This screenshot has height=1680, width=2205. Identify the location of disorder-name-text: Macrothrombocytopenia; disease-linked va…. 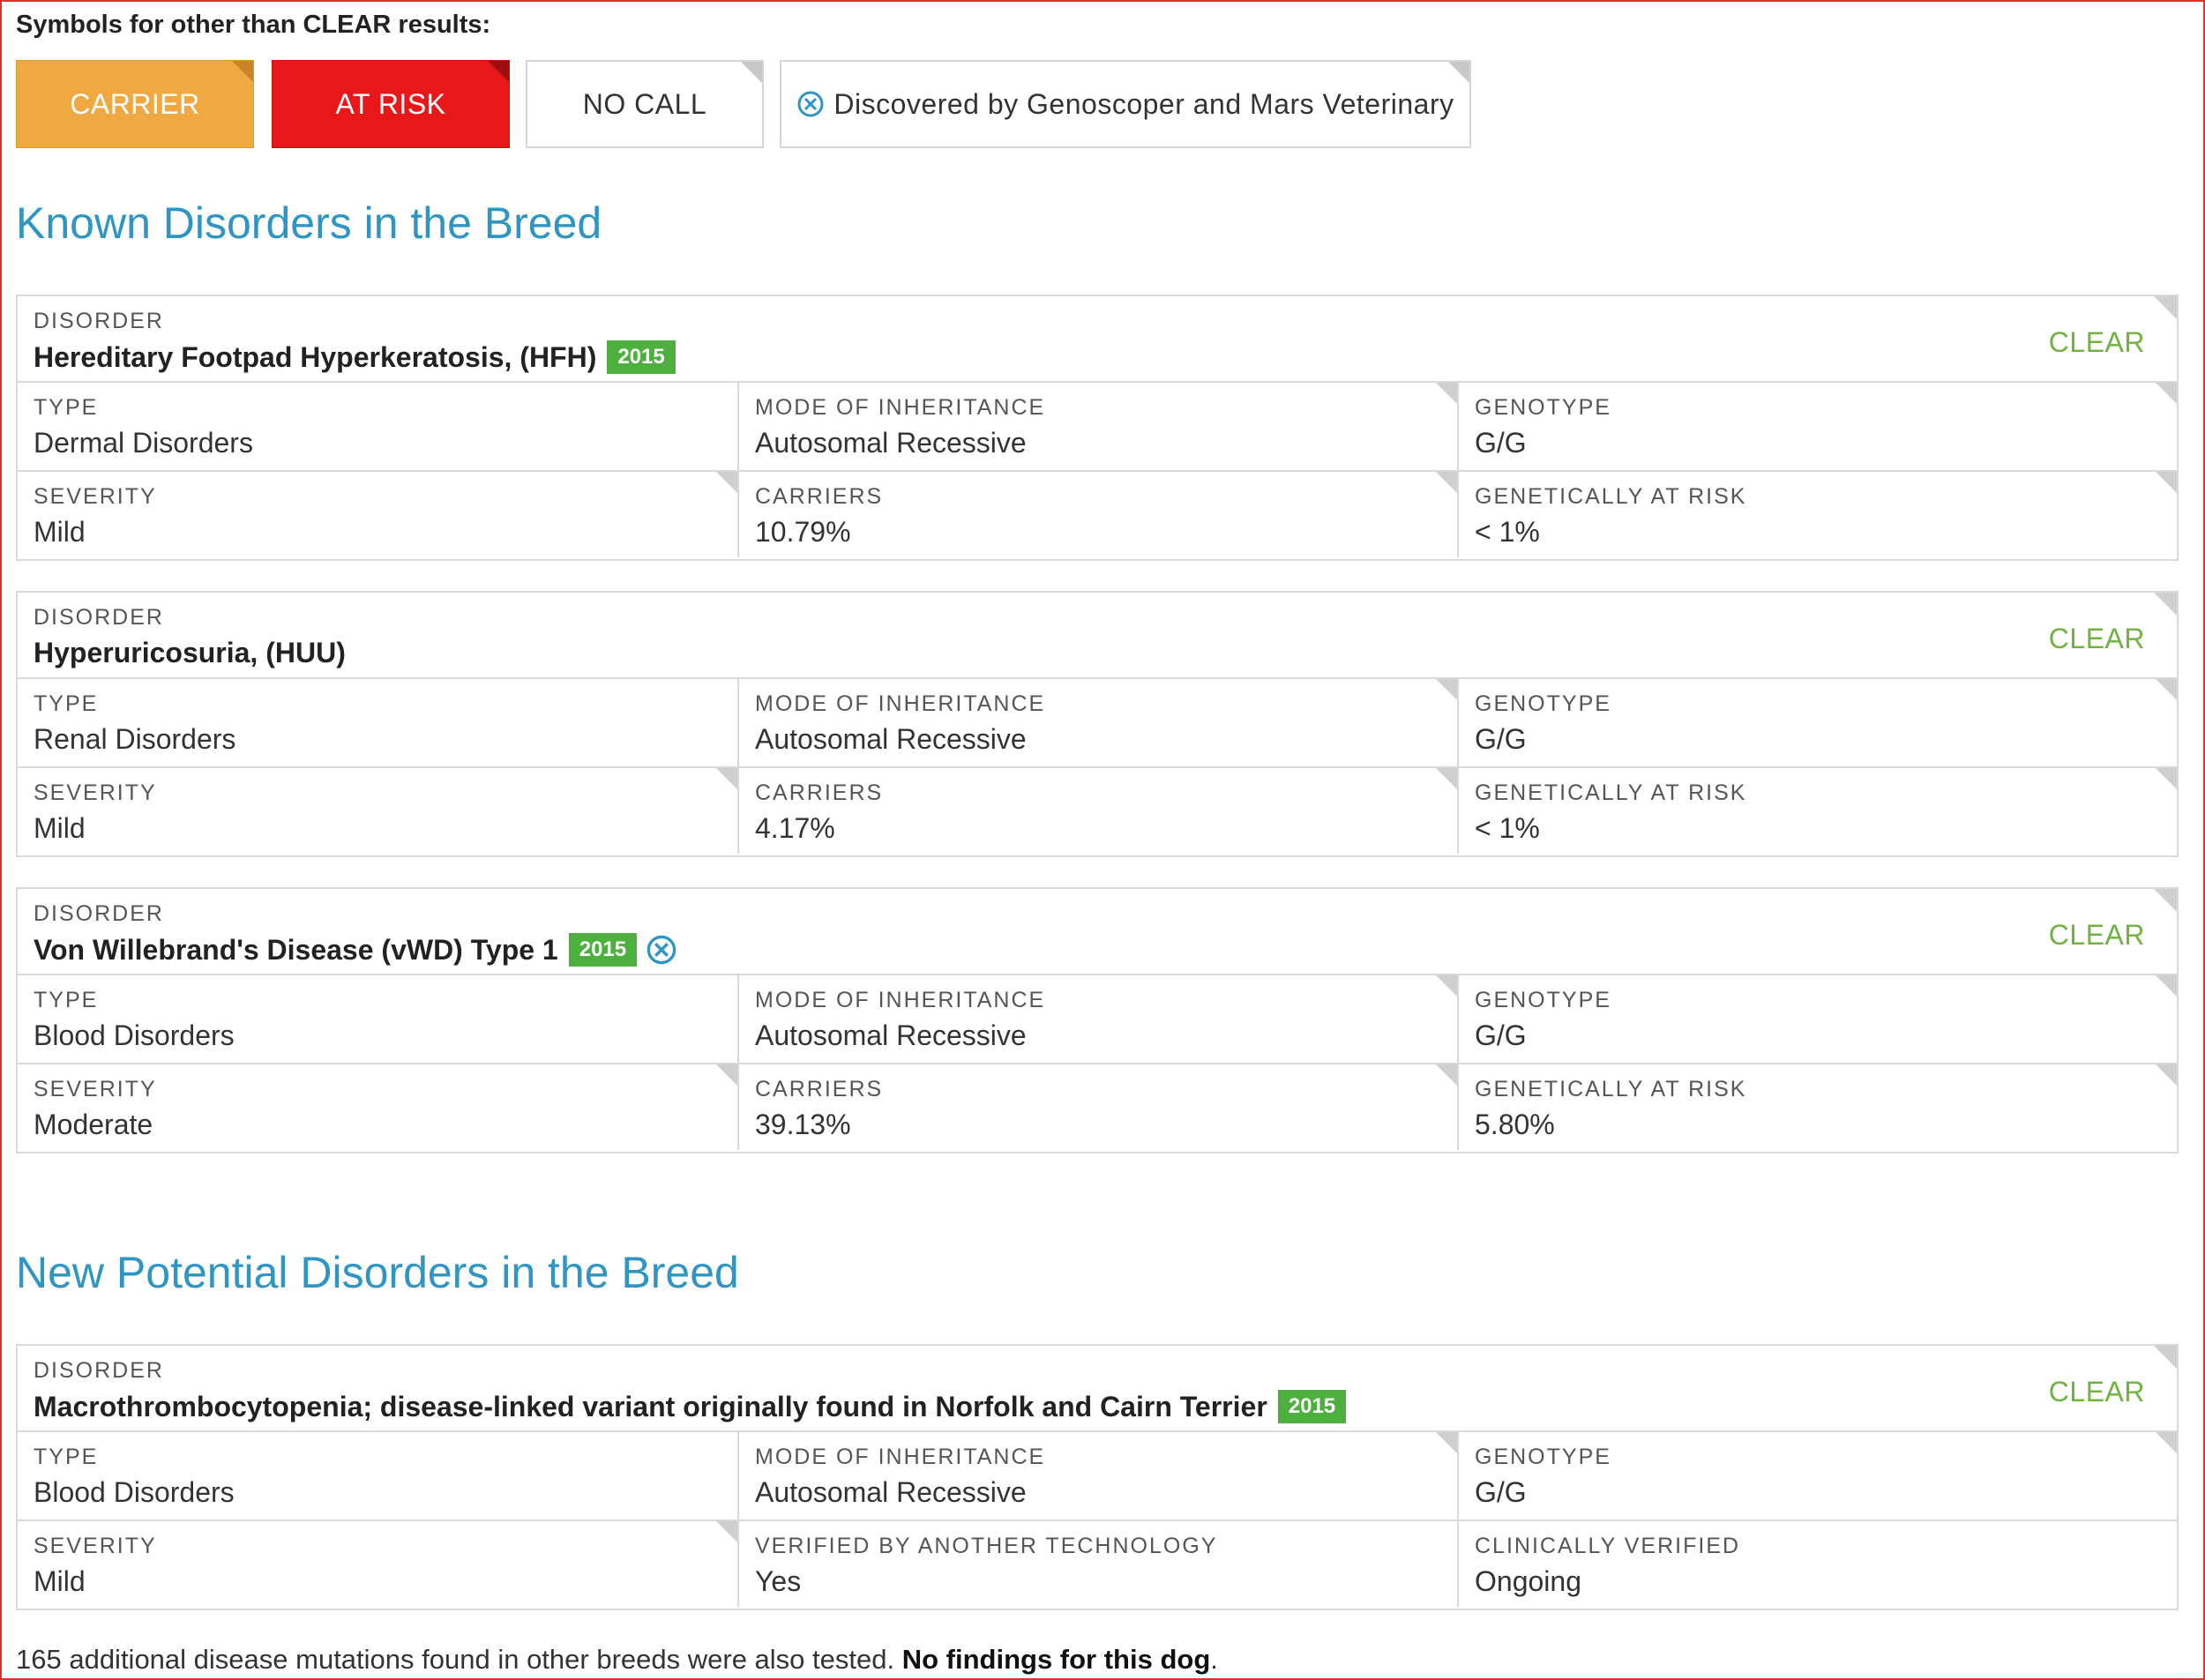
(650, 1406).